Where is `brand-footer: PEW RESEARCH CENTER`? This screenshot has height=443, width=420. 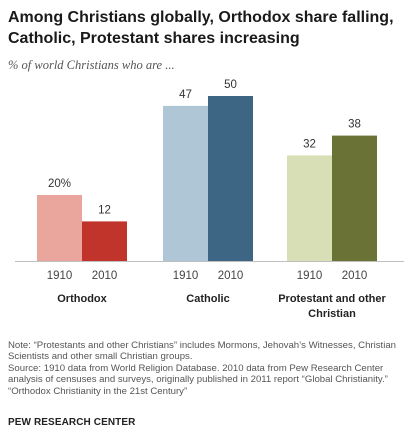 brand-footer: PEW RESEARCH CENTER is located at coordinates (72, 422).